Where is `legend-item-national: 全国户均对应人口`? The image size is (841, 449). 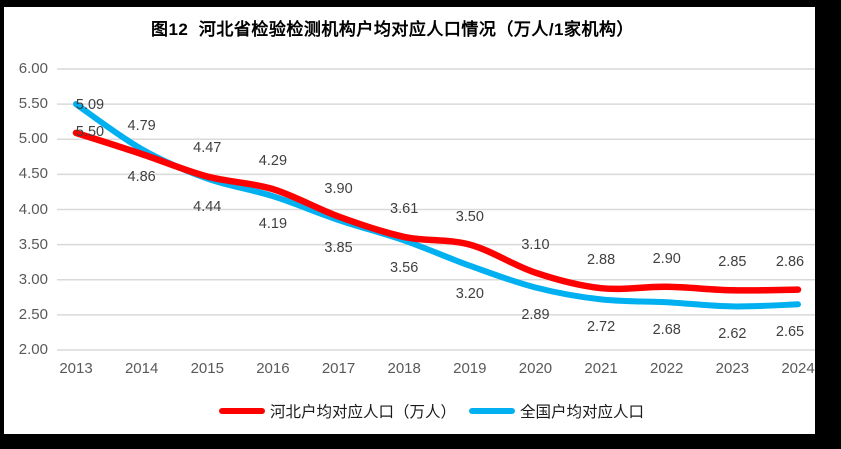
legend-item-national: 全国户均对应人口 is located at coordinates (556, 411).